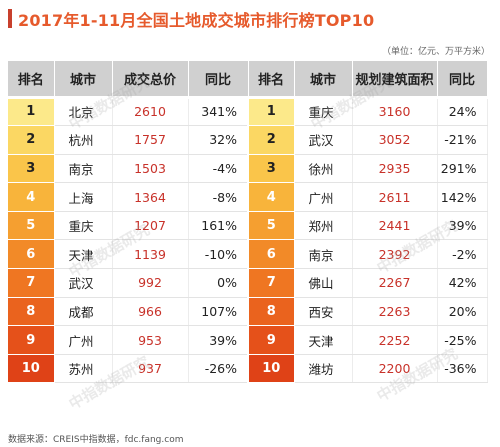 The image size is (500, 447). Describe the element at coordinates (395, 340) in the screenshot. I see `planned-area-cell: 2252` at that location.